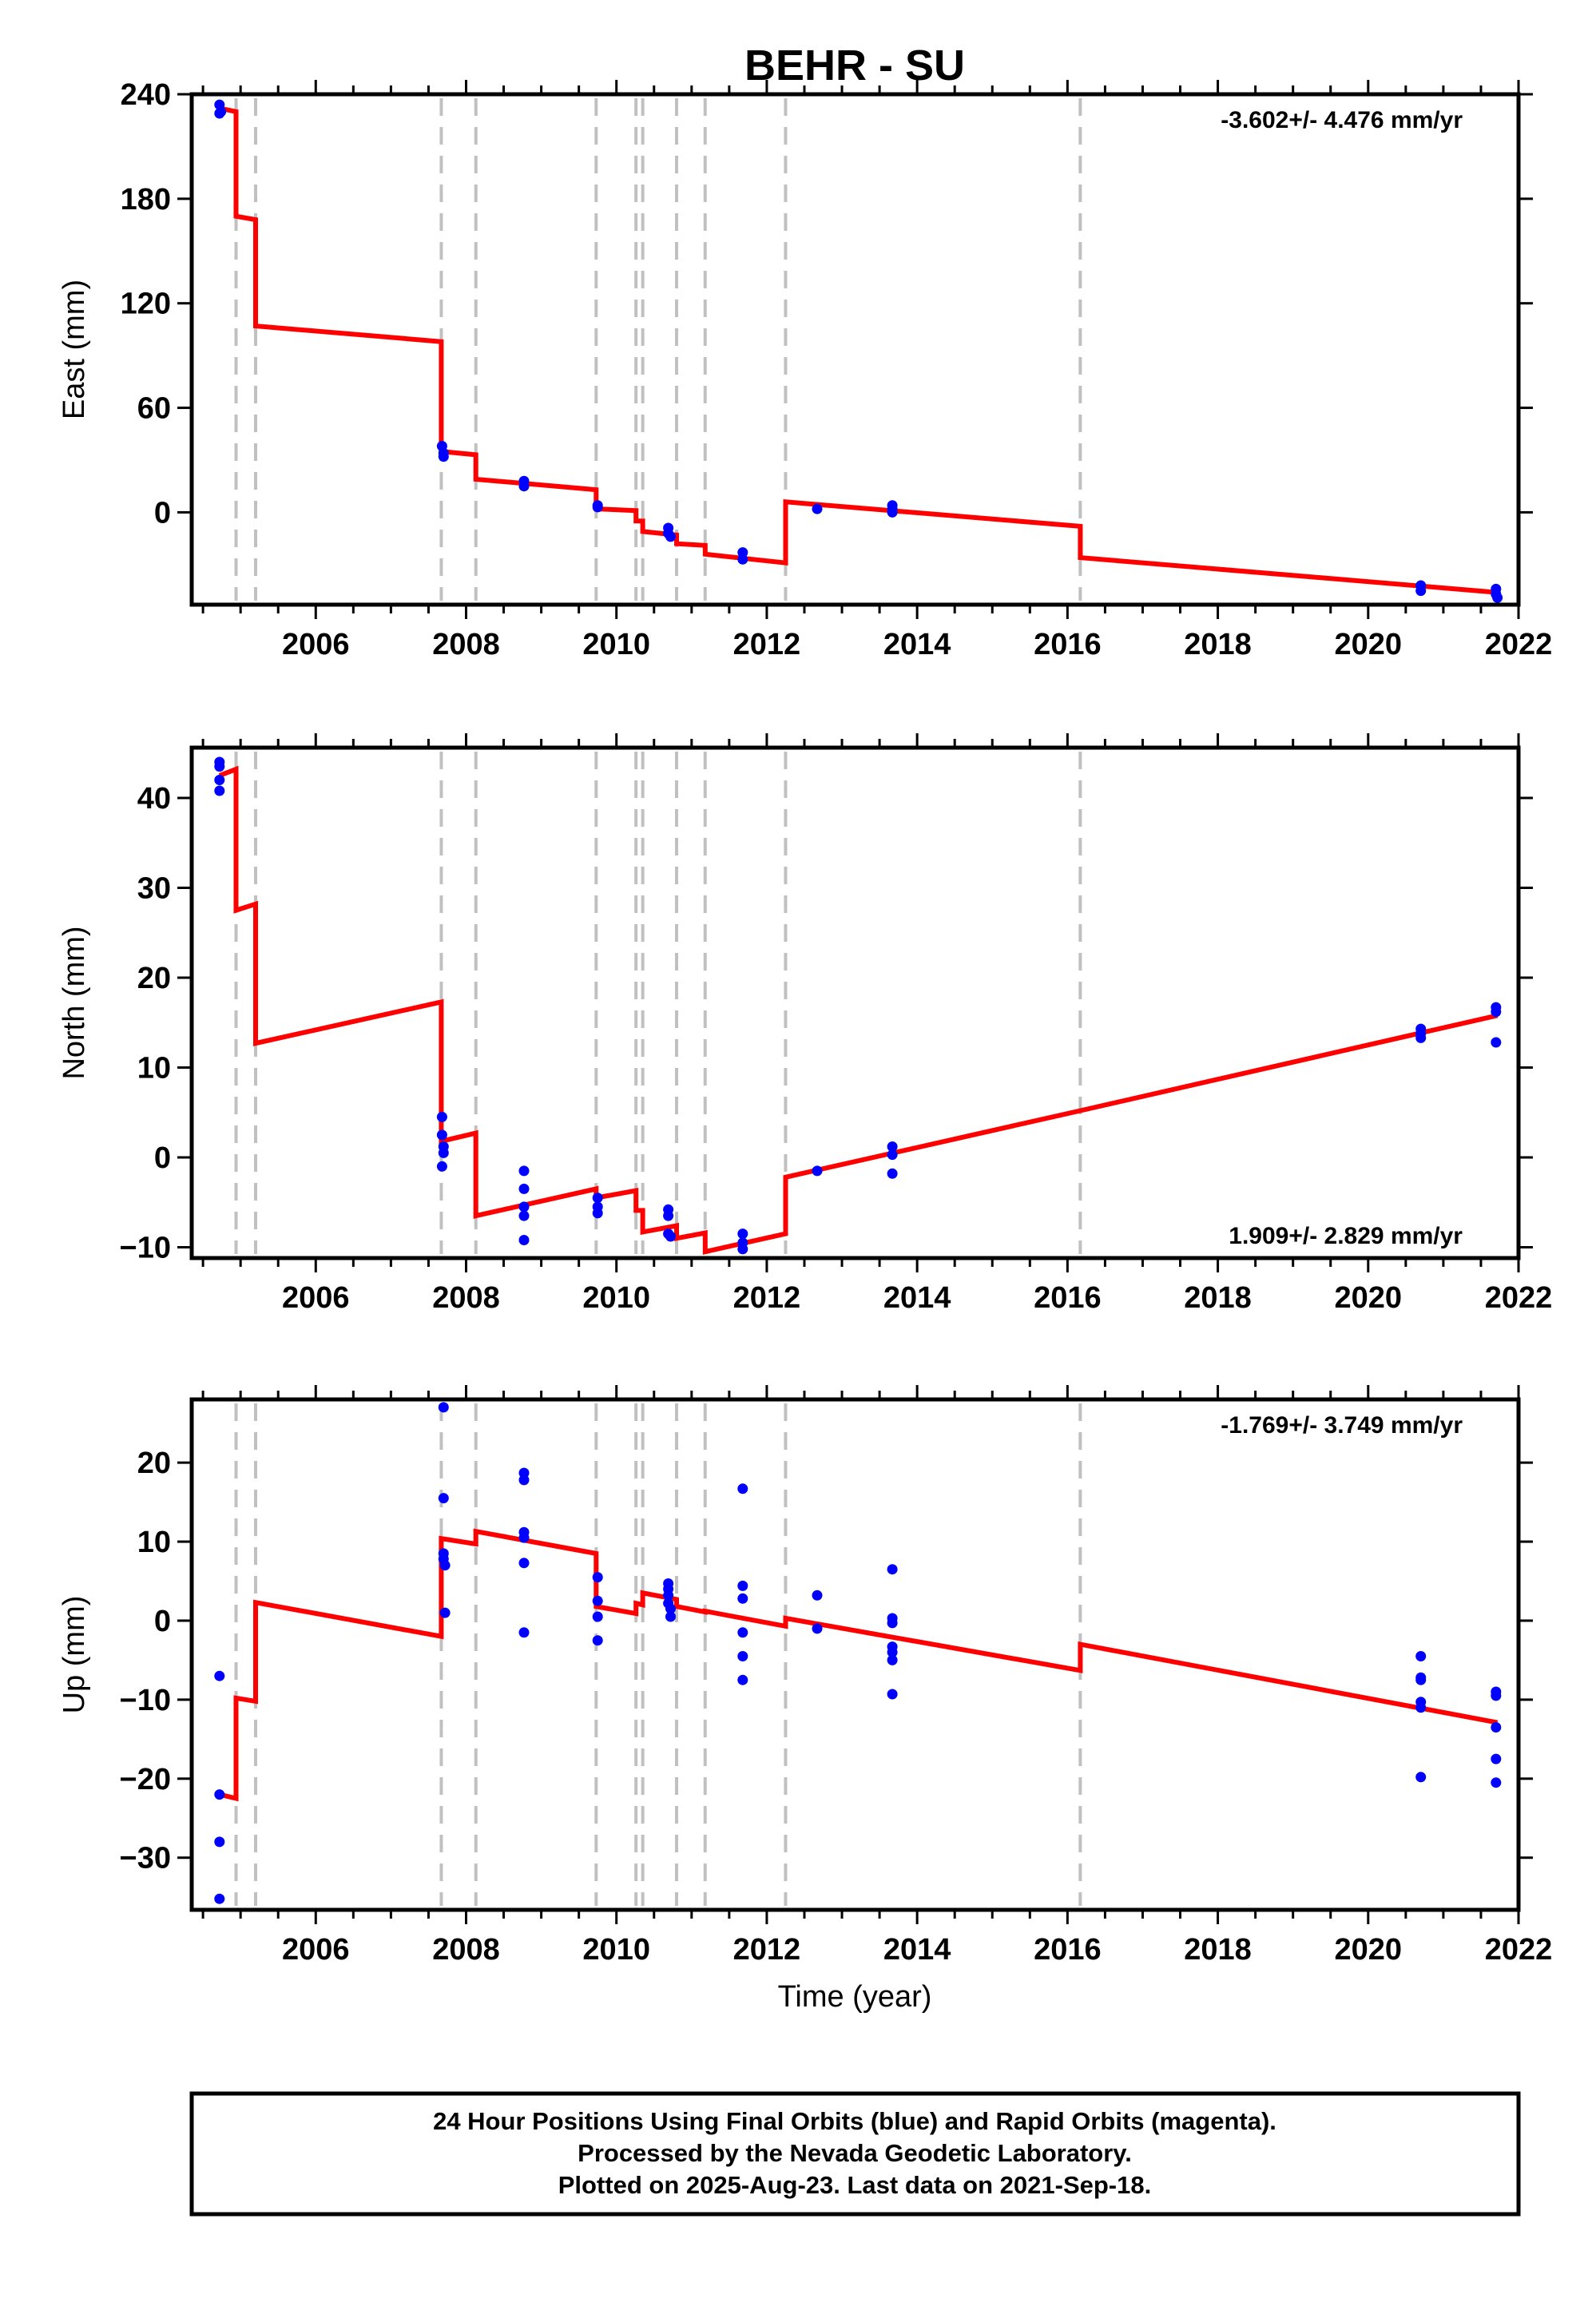 This screenshot has width=1596, height=2318. What do you see at coordinates (154, 1069) in the screenshot?
I see `north-y-tick-label: 10` at bounding box center [154, 1069].